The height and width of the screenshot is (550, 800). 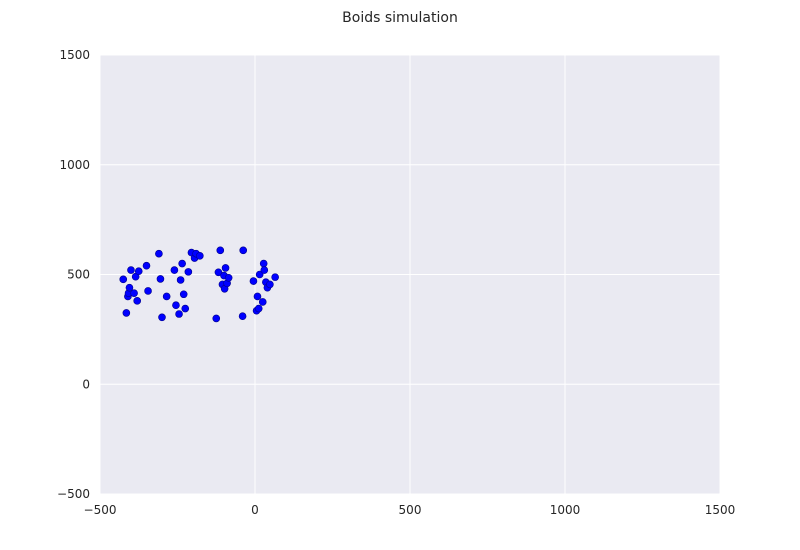 I want to click on data-points, so click(x=199, y=284).